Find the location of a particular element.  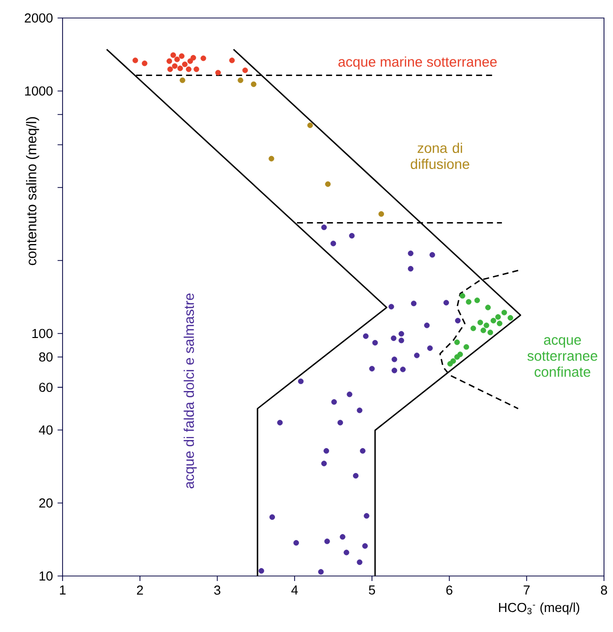

line-series is located at coordinates (479, 340).